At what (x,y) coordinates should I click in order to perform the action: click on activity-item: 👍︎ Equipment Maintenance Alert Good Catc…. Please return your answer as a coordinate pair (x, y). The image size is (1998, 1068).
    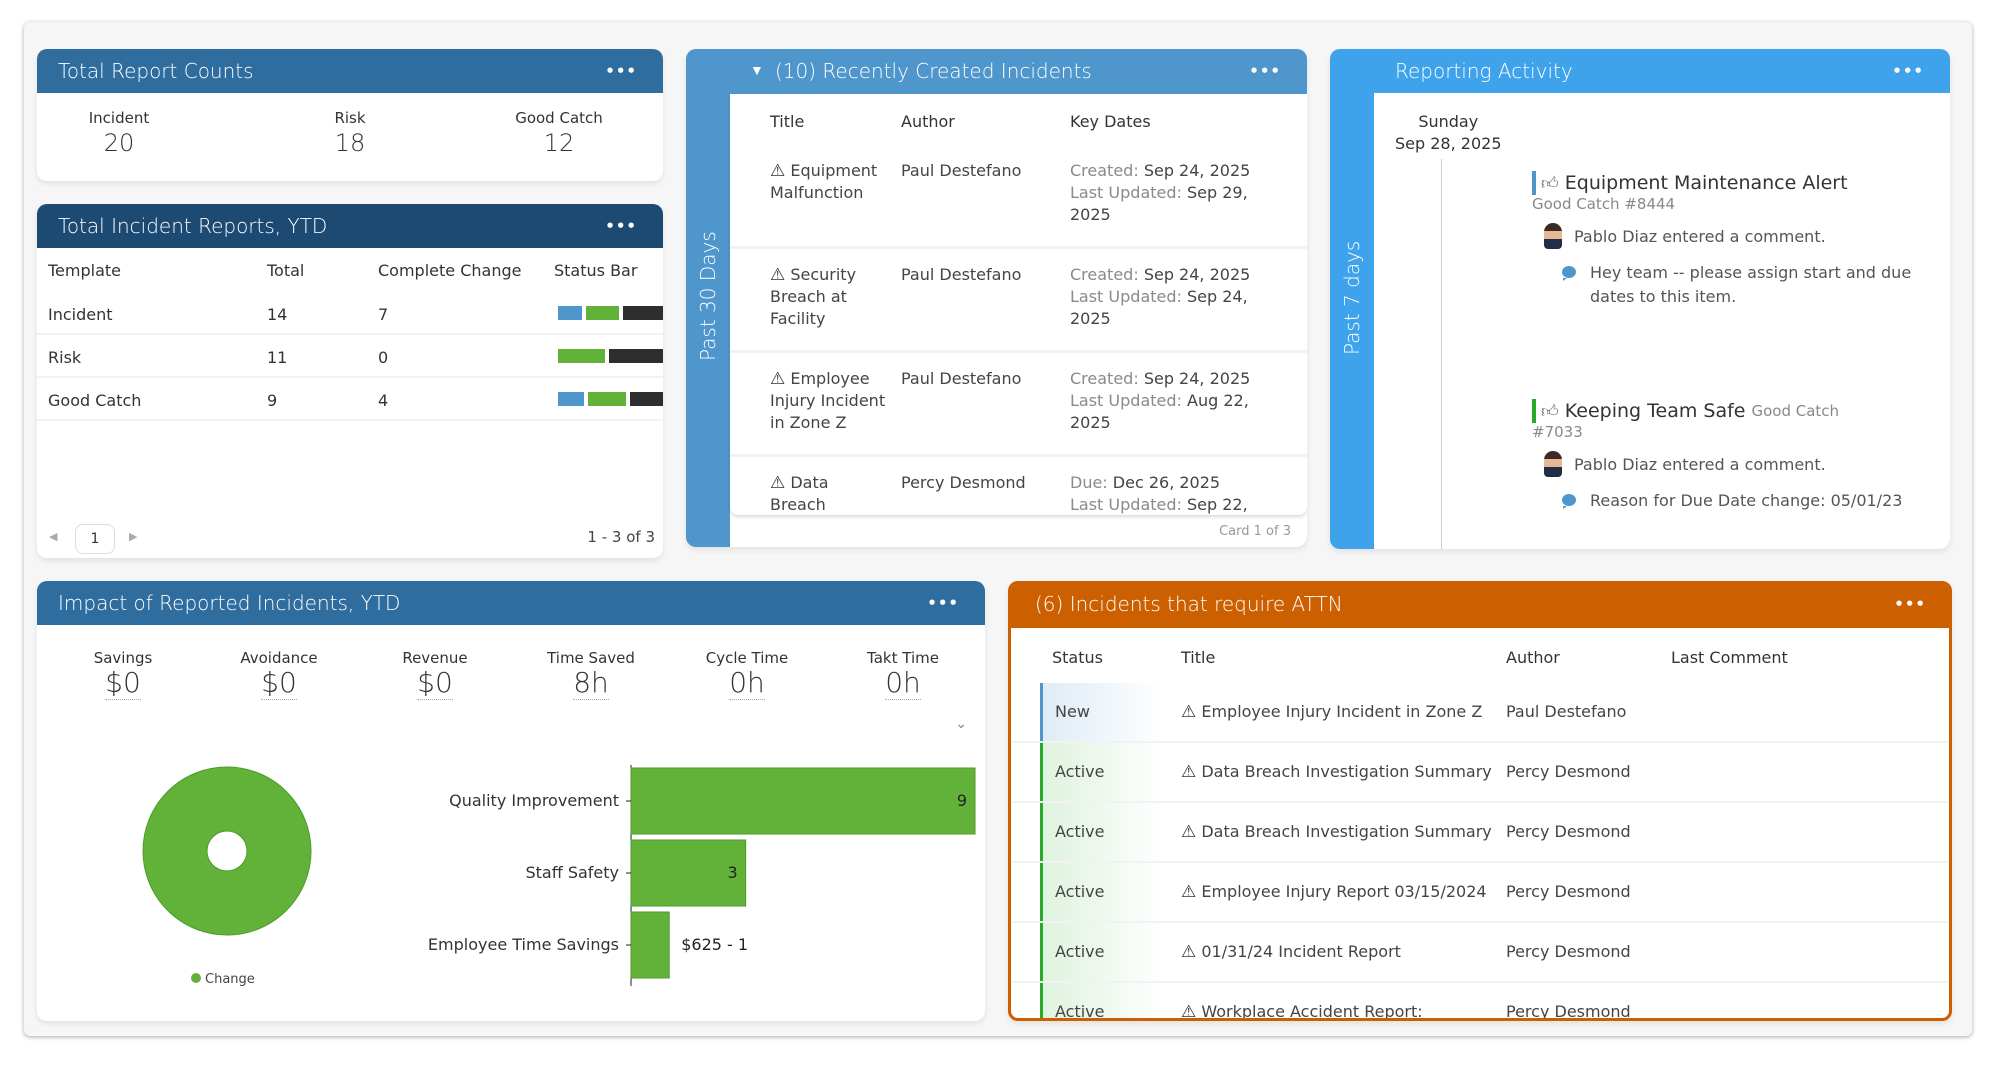
    Looking at the image, I should click on (1741, 240).